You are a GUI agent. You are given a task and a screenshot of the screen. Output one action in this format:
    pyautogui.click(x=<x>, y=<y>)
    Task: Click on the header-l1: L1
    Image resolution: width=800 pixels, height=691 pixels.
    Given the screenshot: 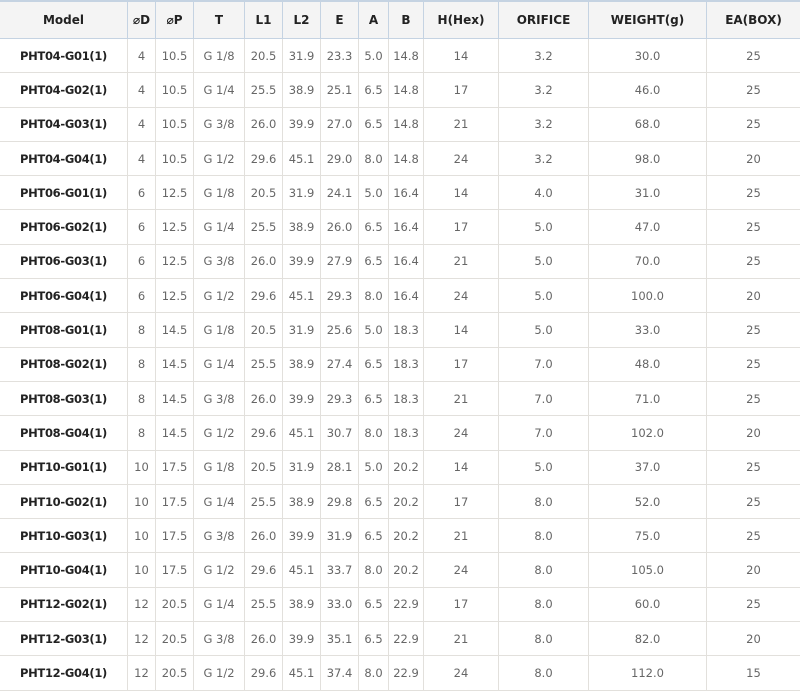 What is the action you would take?
    pyautogui.click(x=264, y=20)
    